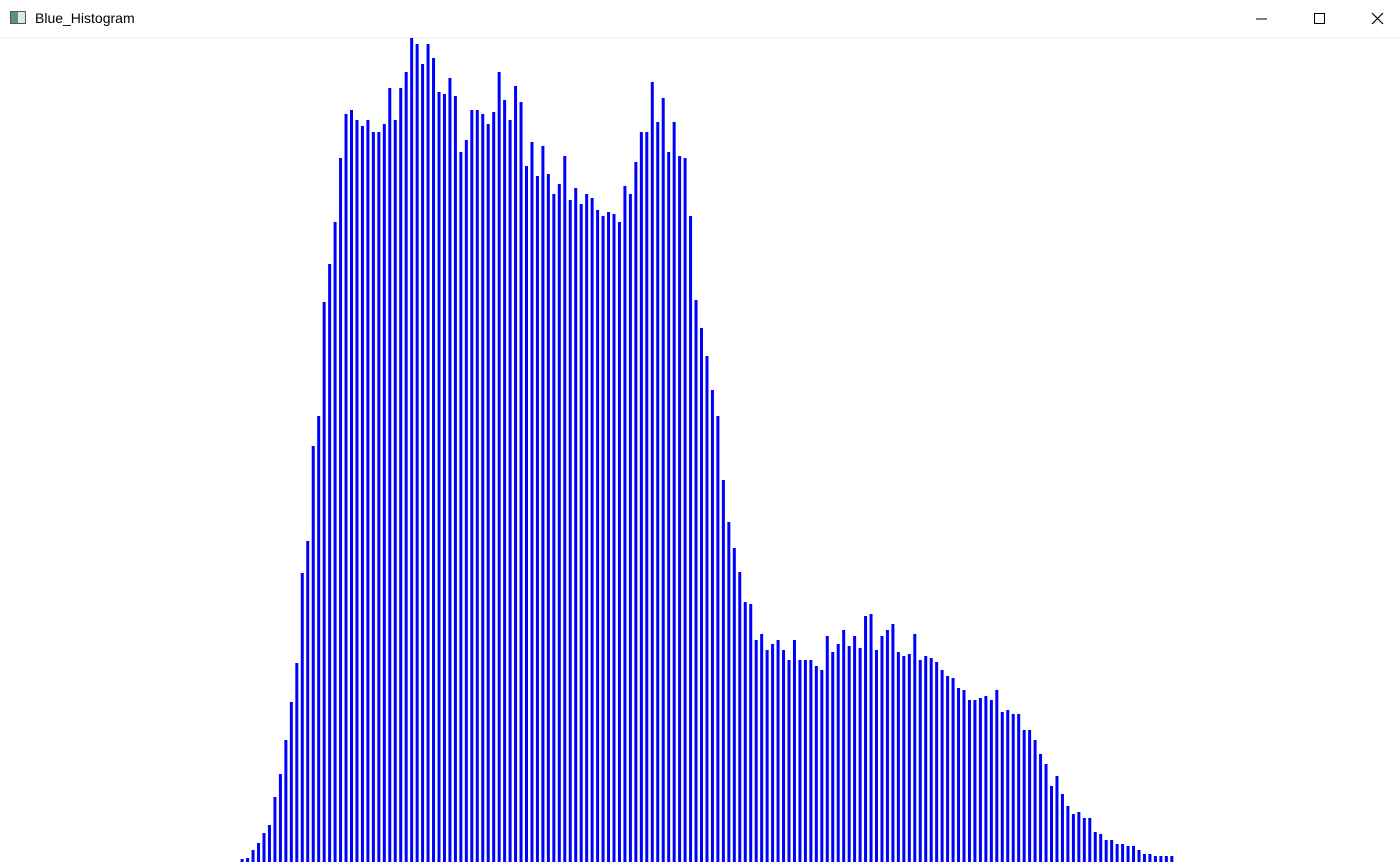  Describe the element at coordinates (700, 19) in the screenshot. I see `title-bar: Blue_Histogram` at that location.